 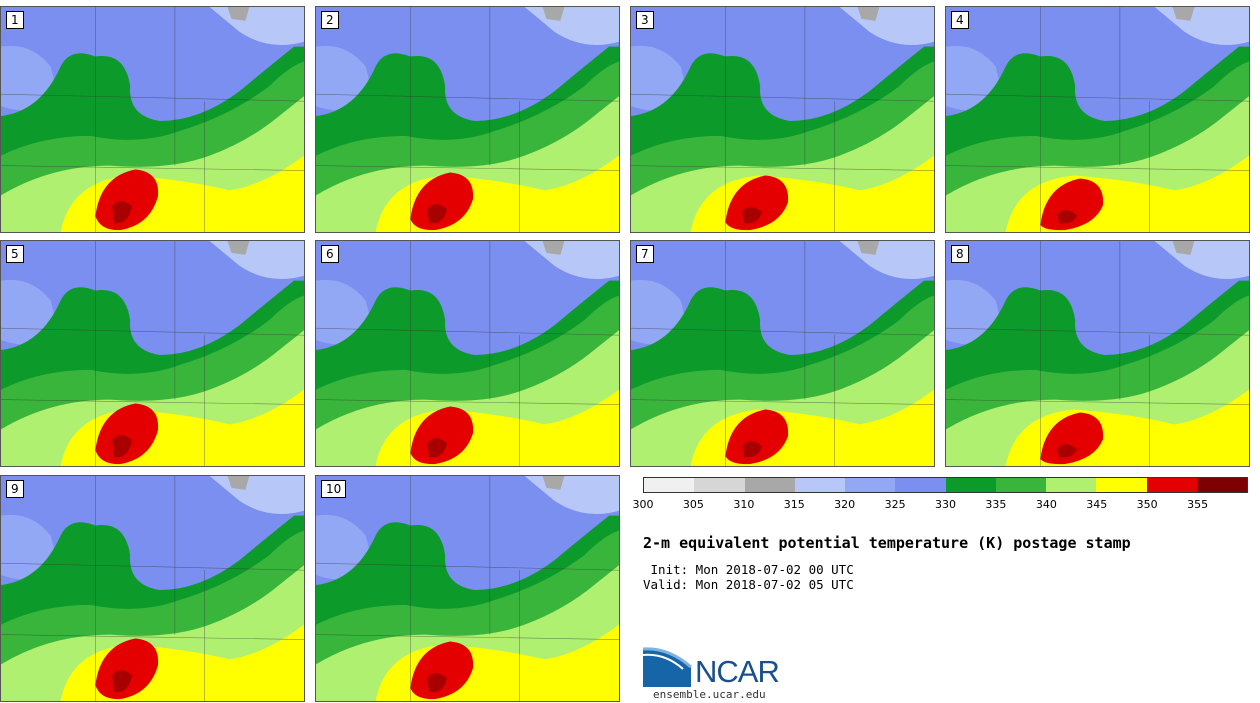 What do you see at coordinates (1147, 504) in the screenshot?
I see `colorbar-tick-label: 350` at bounding box center [1147, 504].